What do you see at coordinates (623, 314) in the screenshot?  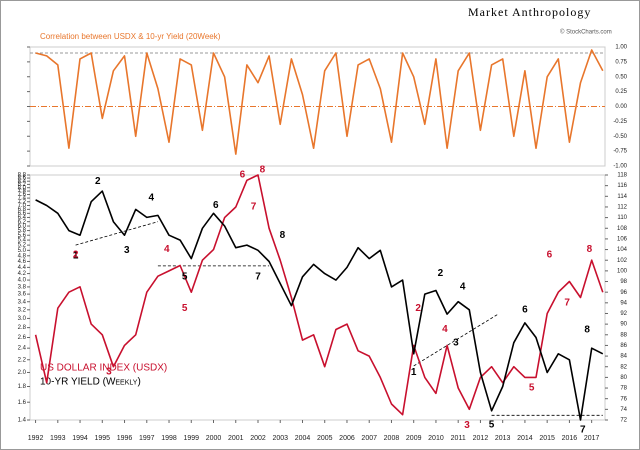 I see `y2-tick-label: 92` at bounding box center [623, 314].